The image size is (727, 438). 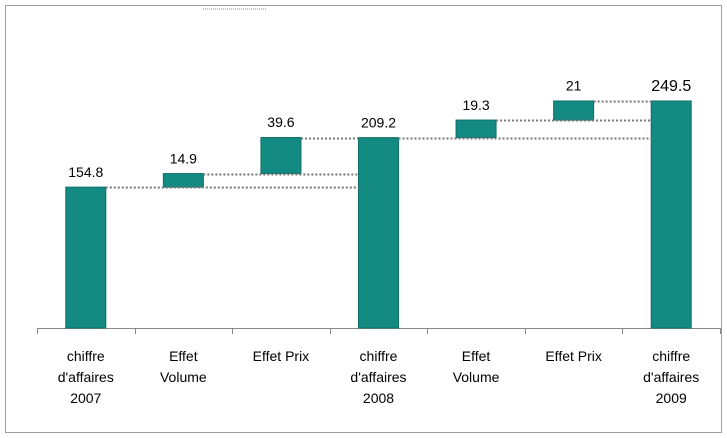 I want to click on data-label: 39.6, so click(x=280, y=122).